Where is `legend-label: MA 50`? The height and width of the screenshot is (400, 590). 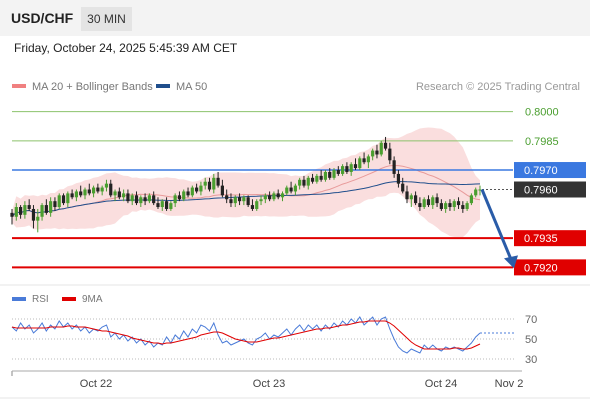
legend-label: MA 50 is located at coordinates (191, 87).